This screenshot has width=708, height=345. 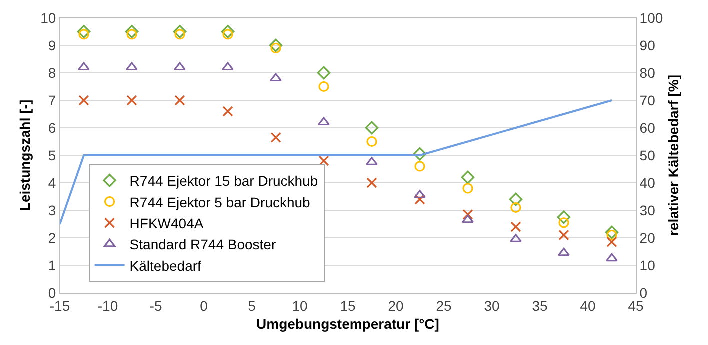 What do you see at coordinates (220, 202) in the screenshot?
I see `legend-label: R744 Ejektor 5 bar Druckhub` at bounding box center [220, 202].